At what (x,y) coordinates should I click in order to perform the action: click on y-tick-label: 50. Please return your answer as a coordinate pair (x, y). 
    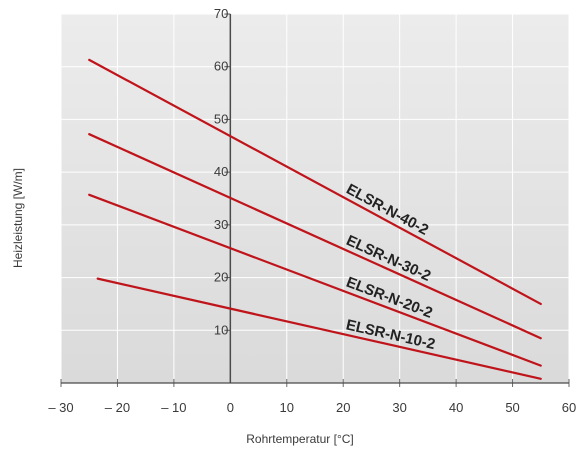
    Looking at the image, I should click on (221, 118).